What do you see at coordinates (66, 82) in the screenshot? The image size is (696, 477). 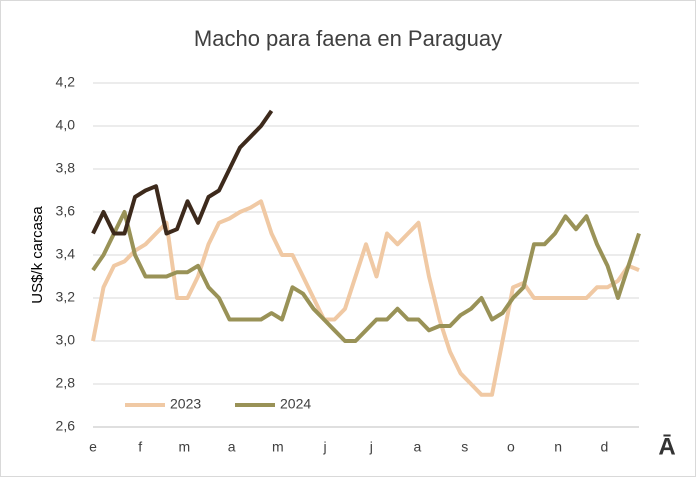 I see `y-tick-label: 4,2` at bounding box center [66, 82].